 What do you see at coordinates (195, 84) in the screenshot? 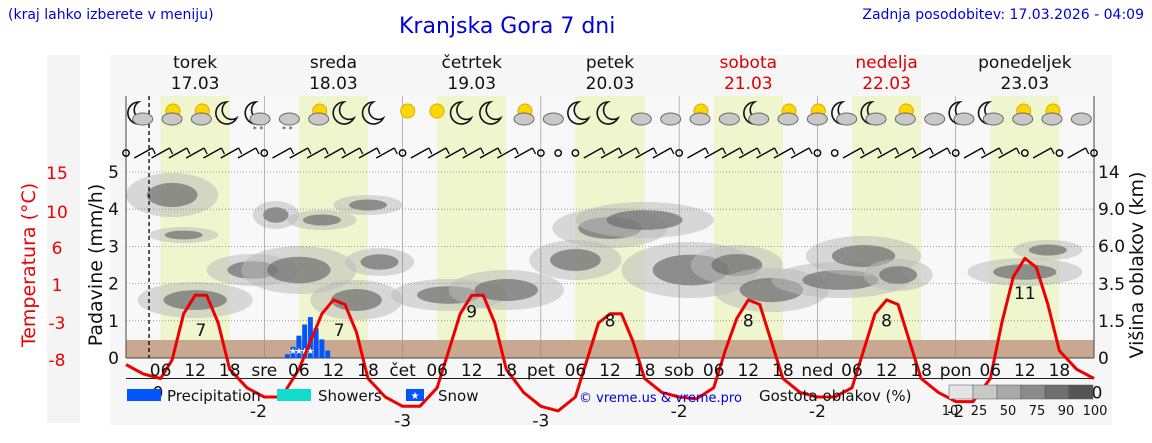
I see `day-date: 17.03` at bounding box center [195, 84].